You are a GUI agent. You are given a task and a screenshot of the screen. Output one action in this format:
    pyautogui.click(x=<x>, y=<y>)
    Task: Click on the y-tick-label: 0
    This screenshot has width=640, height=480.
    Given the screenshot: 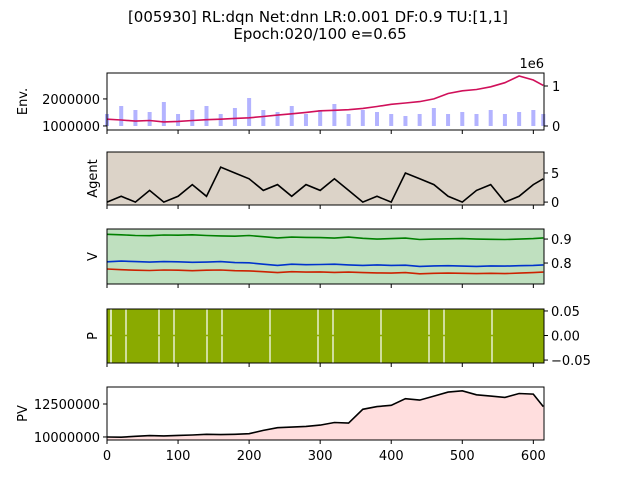 What is the action you would take?
    pyautogui.click(x=555, y=203)
    